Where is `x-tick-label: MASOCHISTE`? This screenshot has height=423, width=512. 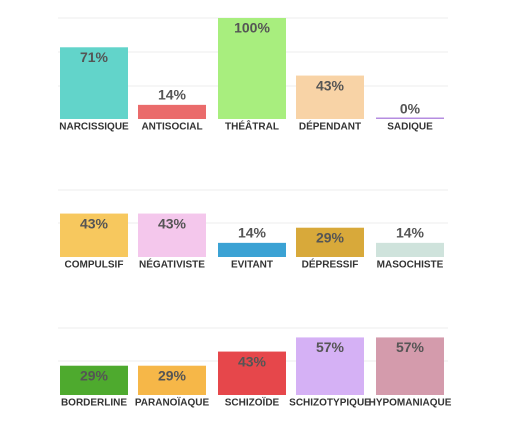 x-tick-label: MASOCHISTE is located at coordinates (410, 265).